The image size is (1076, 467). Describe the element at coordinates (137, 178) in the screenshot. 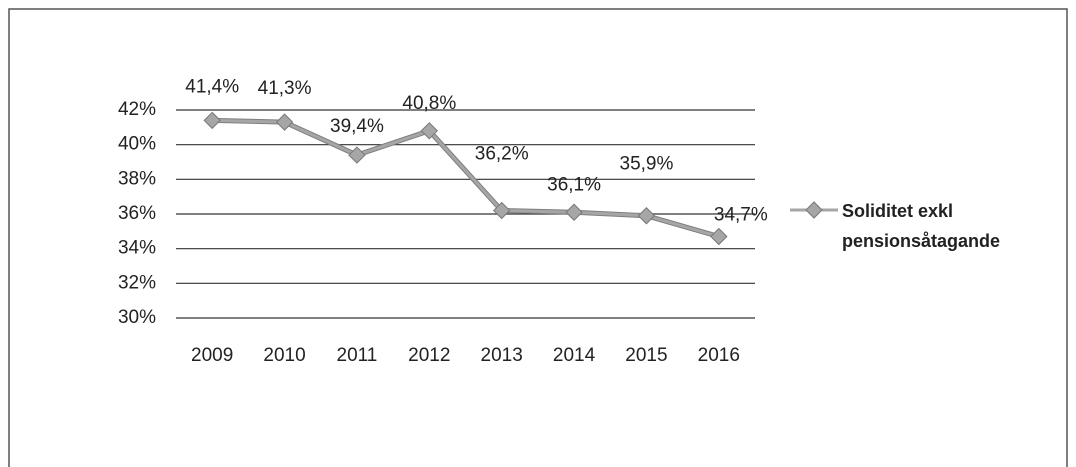

I see `y-tick-label: 38%` at that location.